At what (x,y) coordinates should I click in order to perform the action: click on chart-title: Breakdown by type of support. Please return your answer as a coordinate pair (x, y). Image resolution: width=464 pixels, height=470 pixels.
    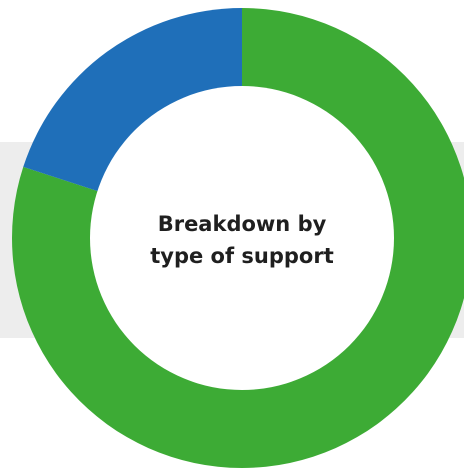
    Looking at the image, I should click on (242, 240).